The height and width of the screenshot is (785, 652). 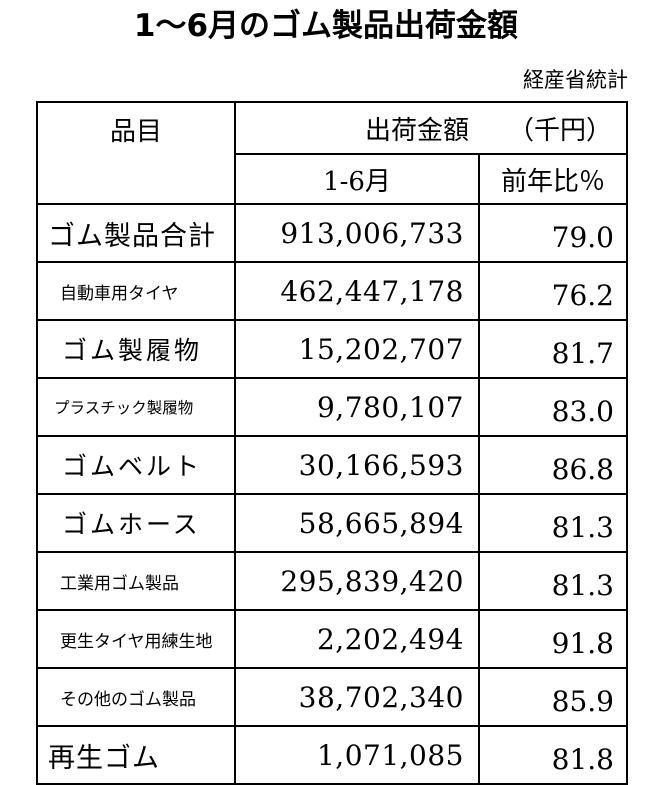 I want to click on header-amount: 出荷金額 （千円）, so click(x=431, y=128).